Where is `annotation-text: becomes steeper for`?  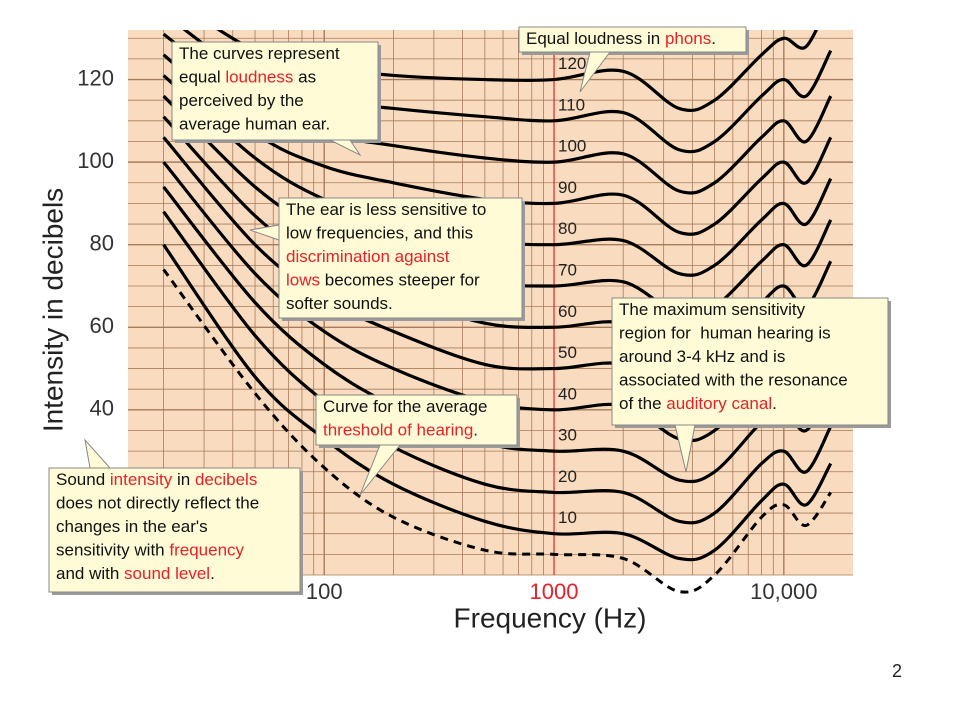
annotation-text: becomes steeper for is located at coordinates (400, 280).